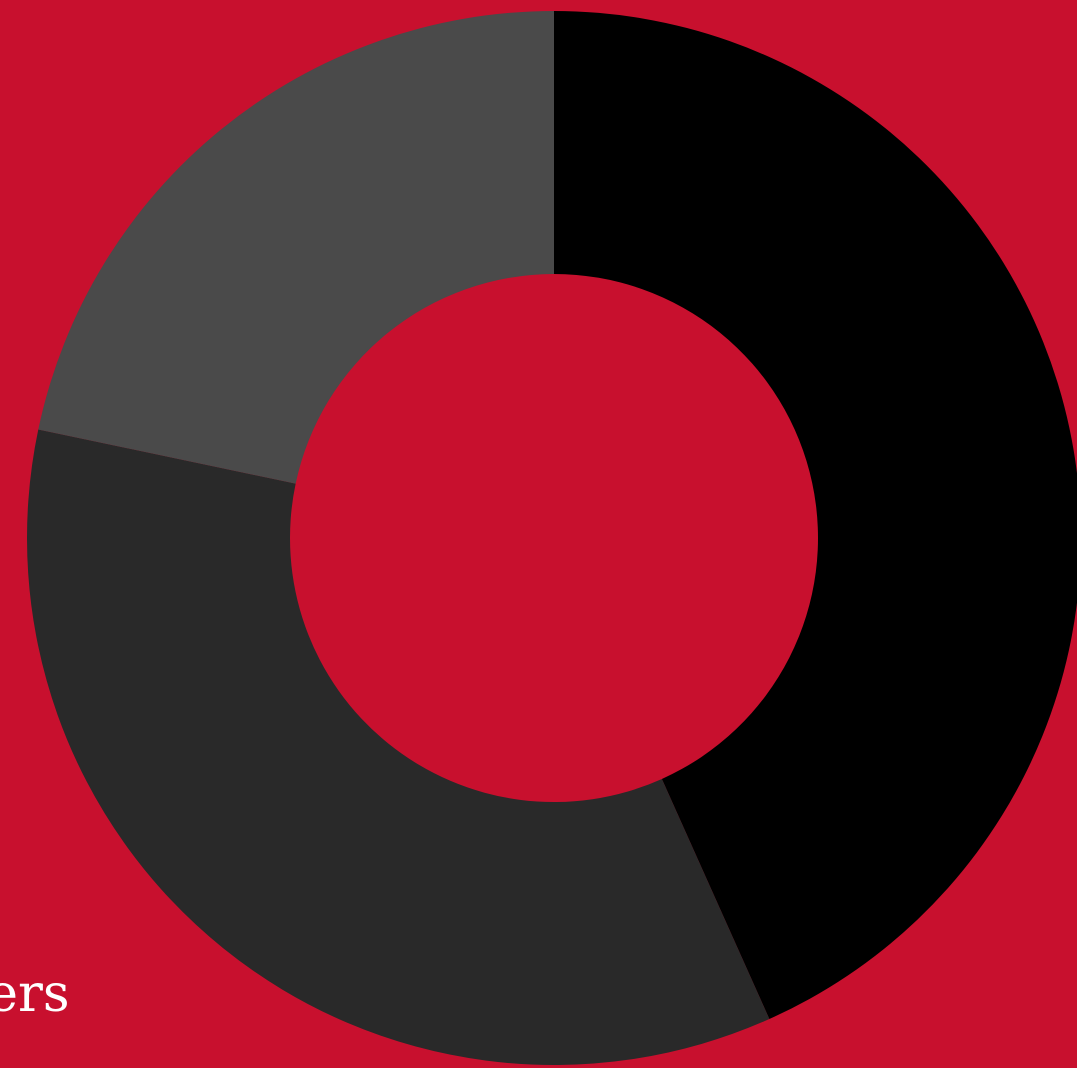 This screenshot has width=1077, height=1068. What do you see at coordinates (35, 994) in the screenshot?
I see `caption-text: fers` at bounding box center [35, 994].